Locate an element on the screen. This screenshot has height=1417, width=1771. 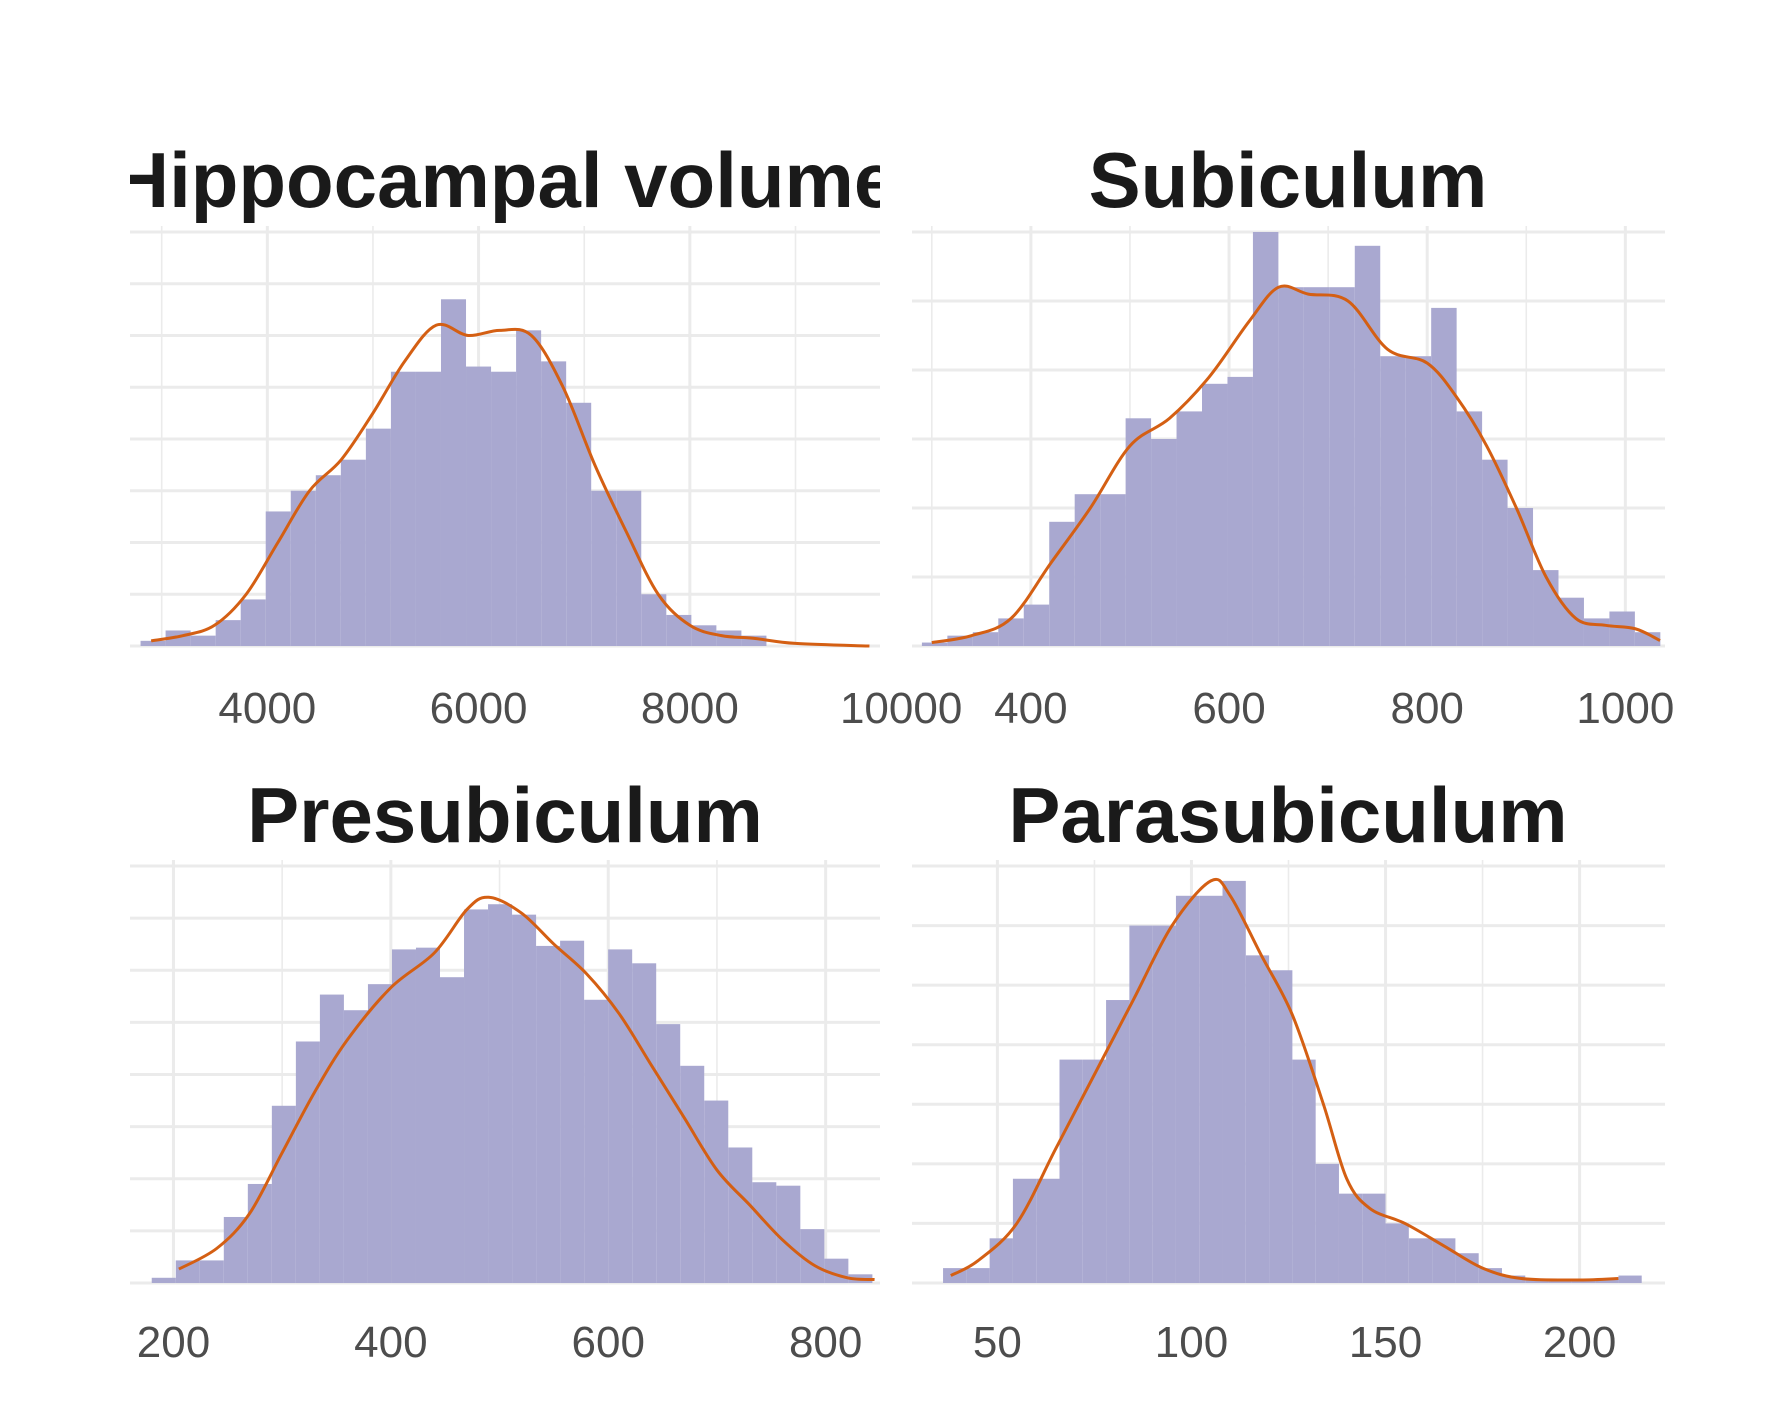
x-tick-label: 100 is located at coordinates (1191, 1342).